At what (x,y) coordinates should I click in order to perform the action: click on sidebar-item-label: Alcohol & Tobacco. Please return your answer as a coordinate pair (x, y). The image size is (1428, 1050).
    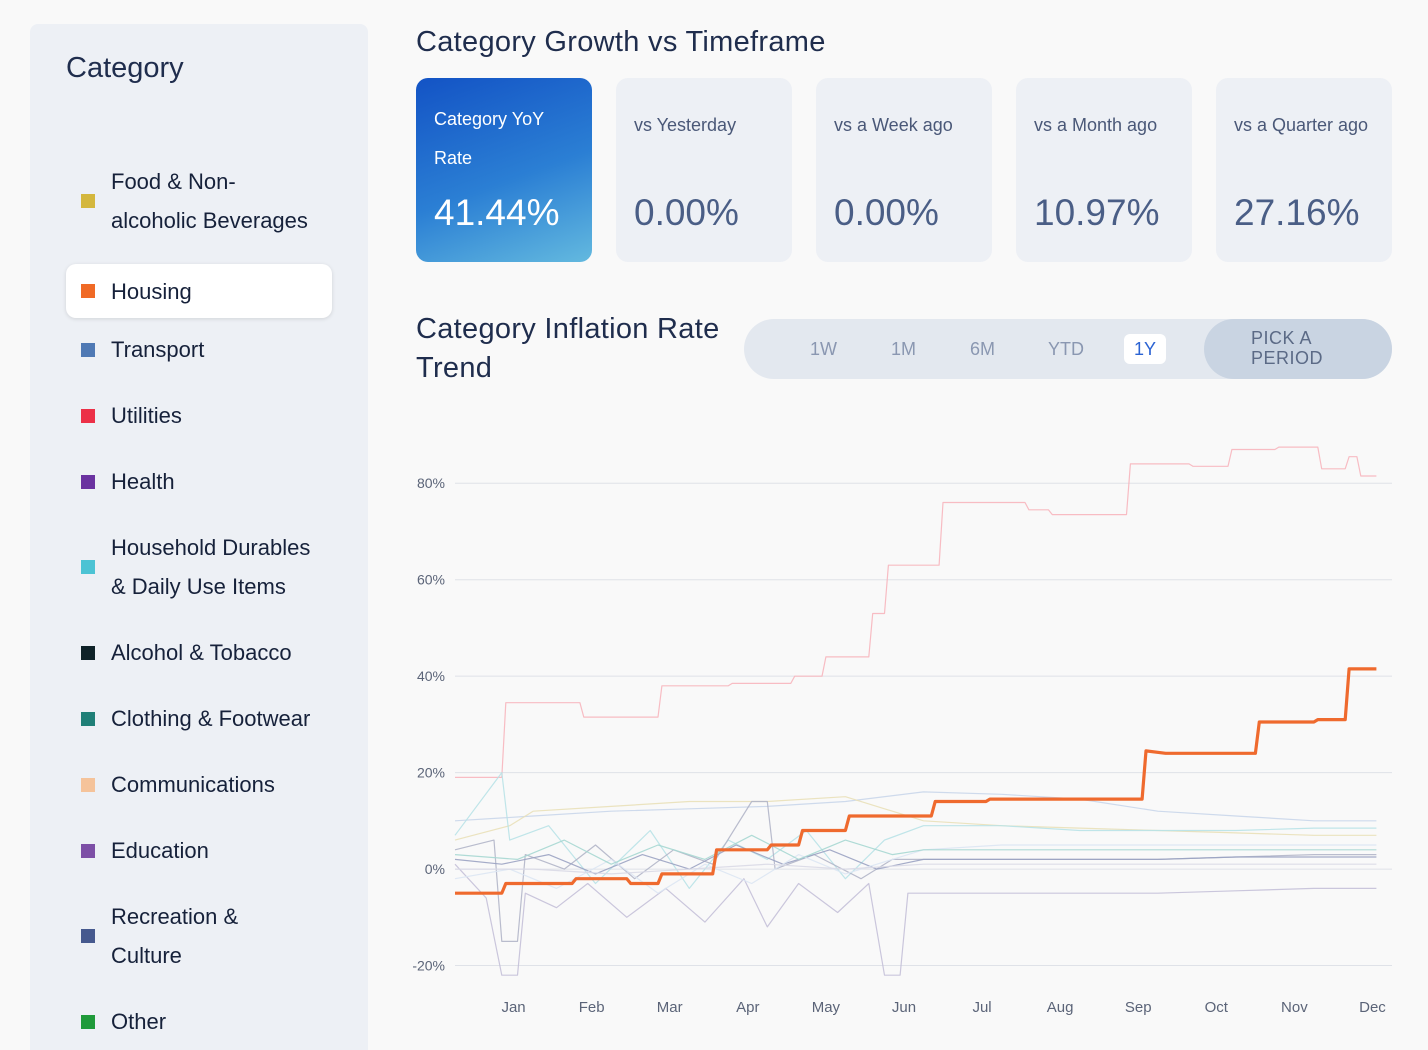
    Looking at the image, I should click on (201, 652).